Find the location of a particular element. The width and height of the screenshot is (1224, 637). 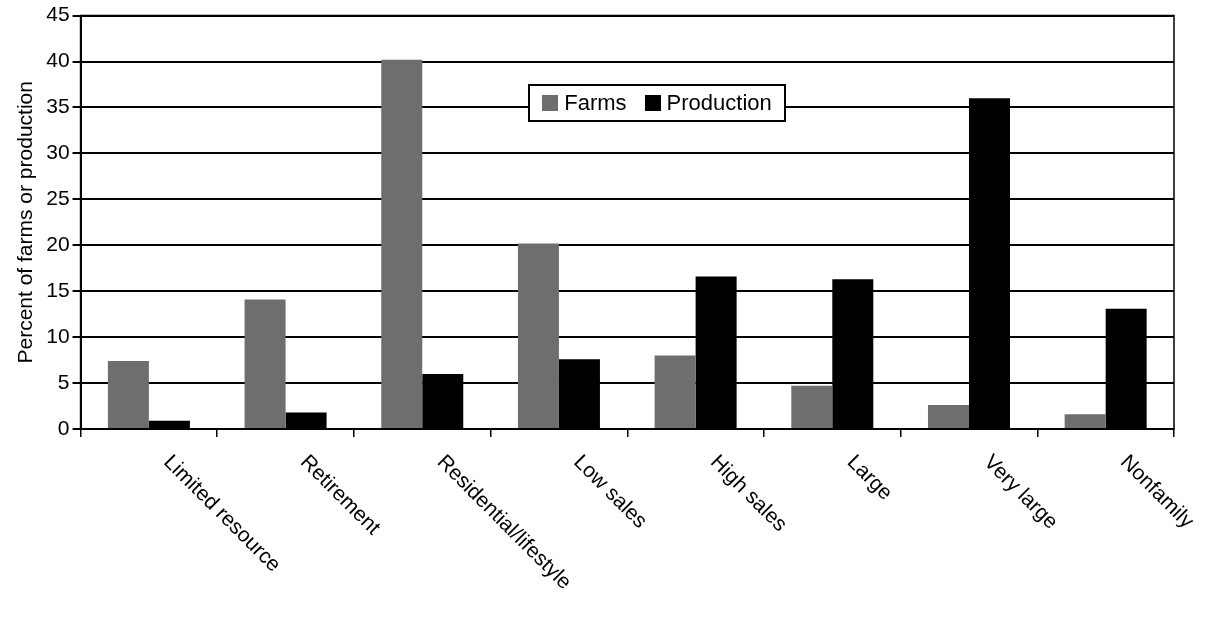

y-tick-label: 40 is located at coordinates (58, 60).